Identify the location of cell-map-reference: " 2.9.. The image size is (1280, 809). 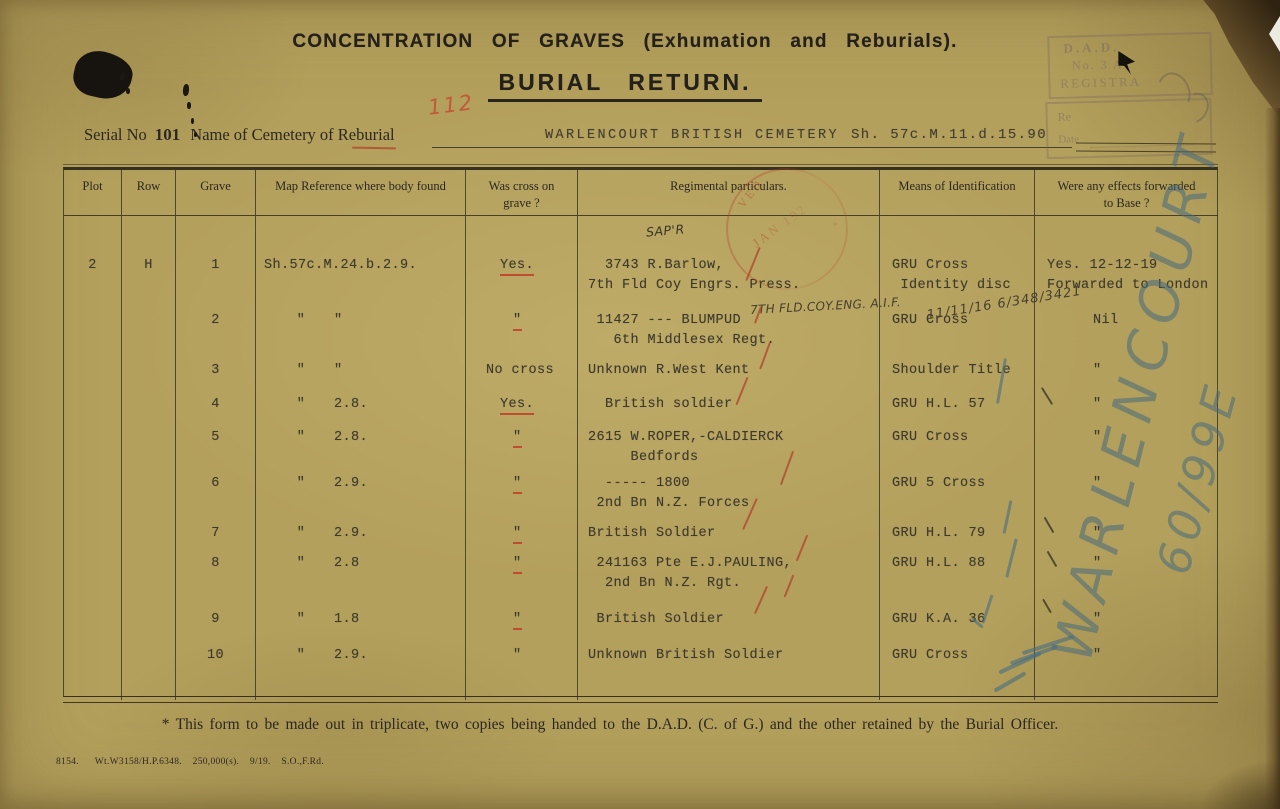
(361, 536).